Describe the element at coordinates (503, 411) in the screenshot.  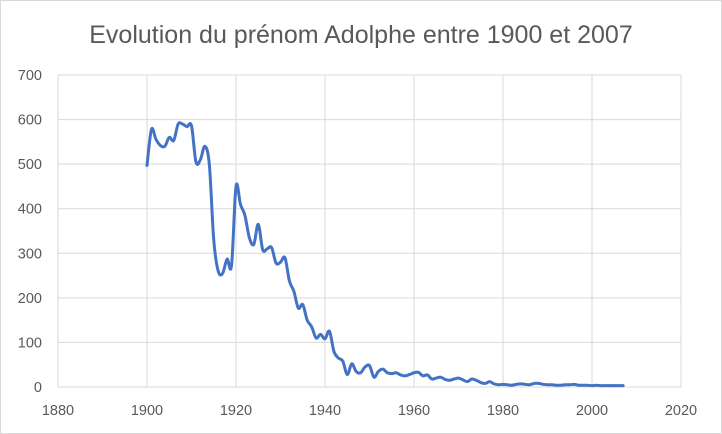
I see `x-tick-label: 1980` at that location.